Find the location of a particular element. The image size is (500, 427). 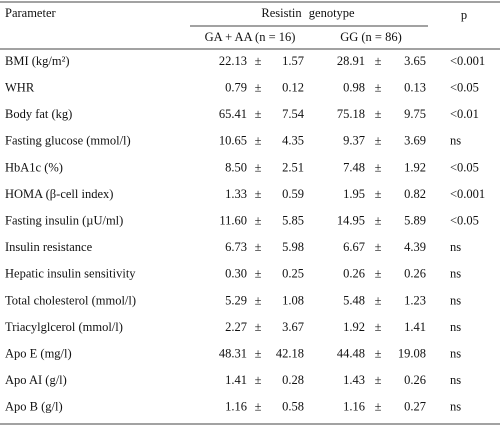

mean-2: 1.95 is located at coordinates (354, 194).